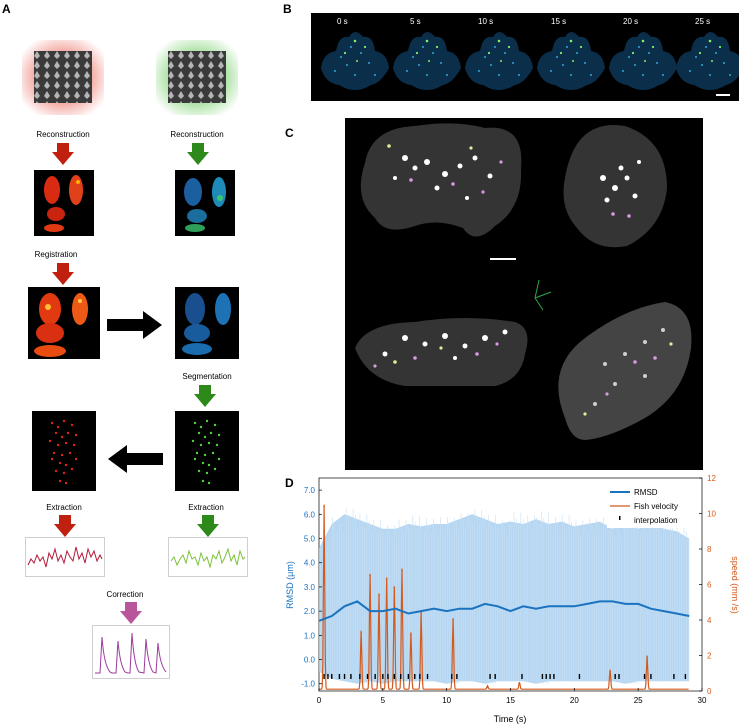 This screenshot has height=726, width=739. Describe the element at coordinates (135, 459) in the screenshot. I see `arrow-left-icon` at that location.